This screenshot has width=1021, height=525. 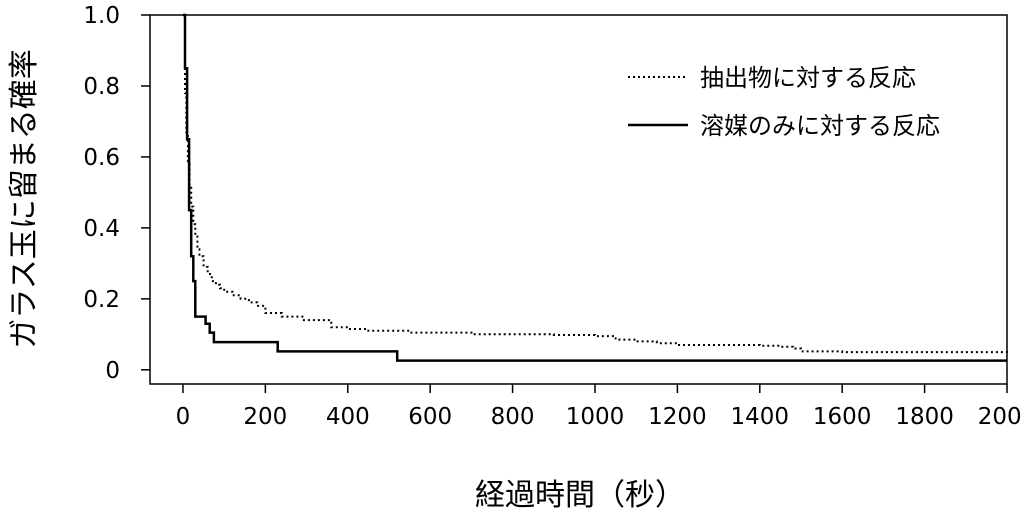 I want to click on x-tick-label: 600, so click(x=430, y=417).